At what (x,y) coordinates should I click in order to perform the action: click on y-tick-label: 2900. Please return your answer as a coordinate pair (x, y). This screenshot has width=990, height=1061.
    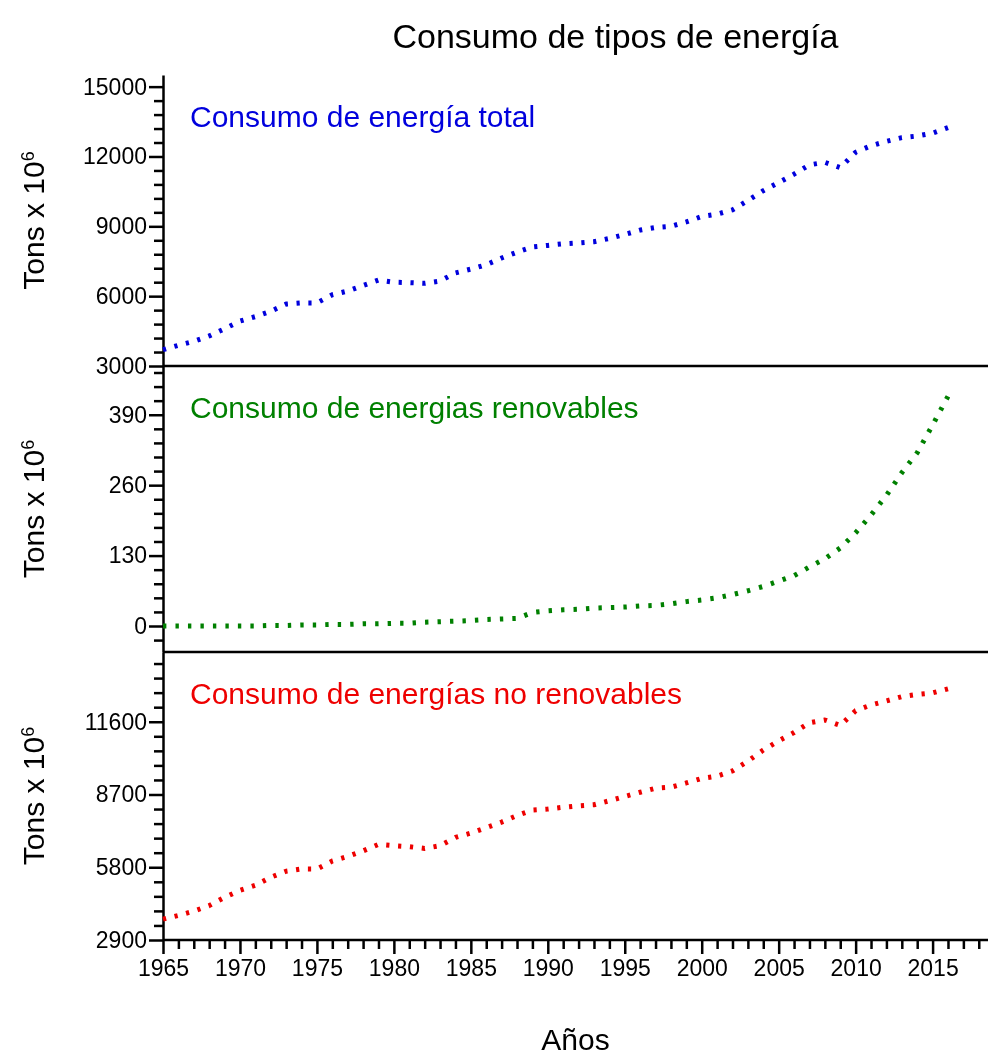
    Looking at the image, I should click on (121, 939).